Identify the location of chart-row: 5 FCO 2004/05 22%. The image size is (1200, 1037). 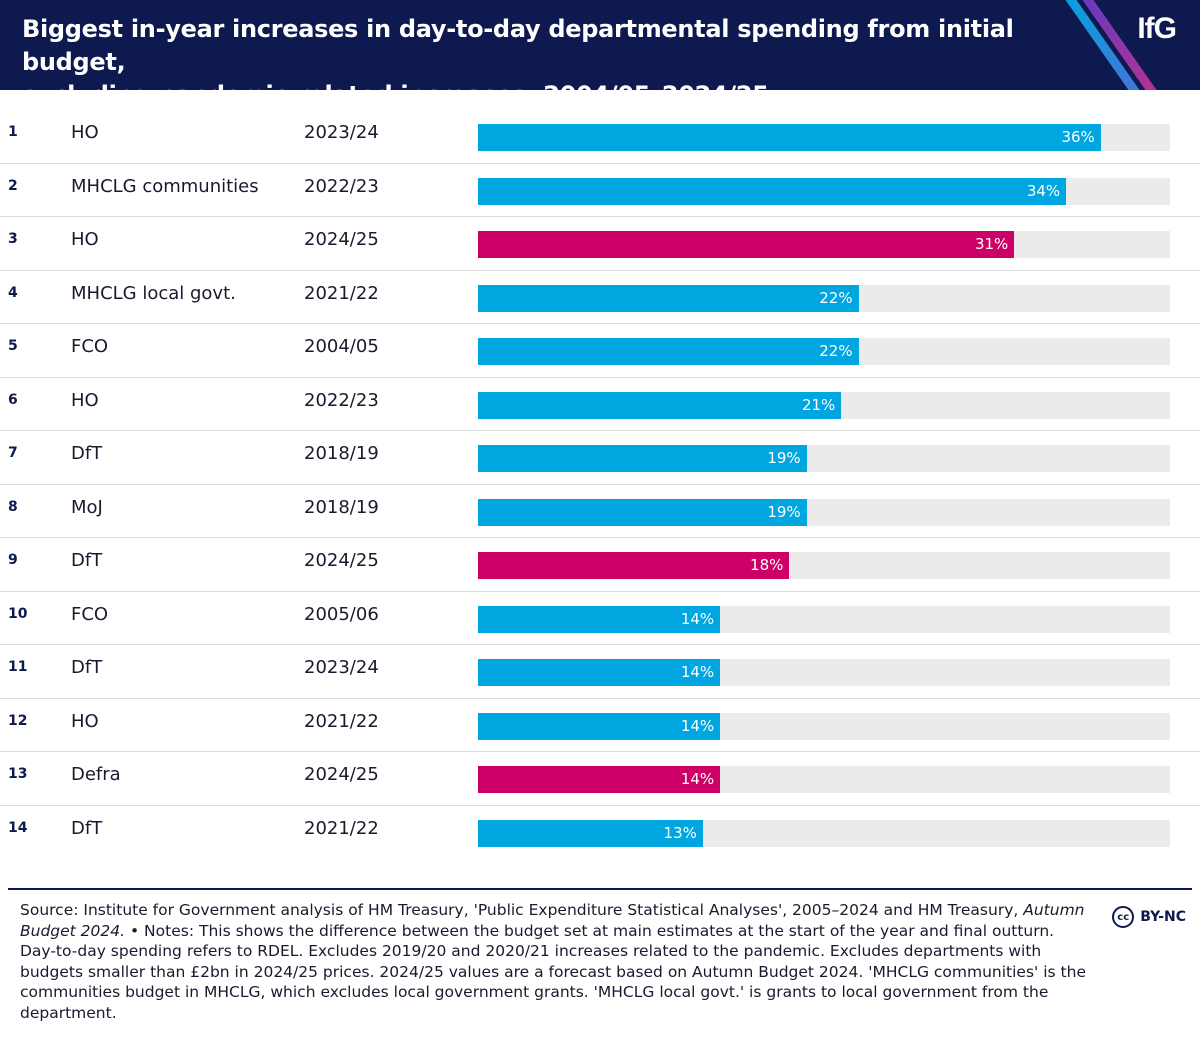
(600, 351).